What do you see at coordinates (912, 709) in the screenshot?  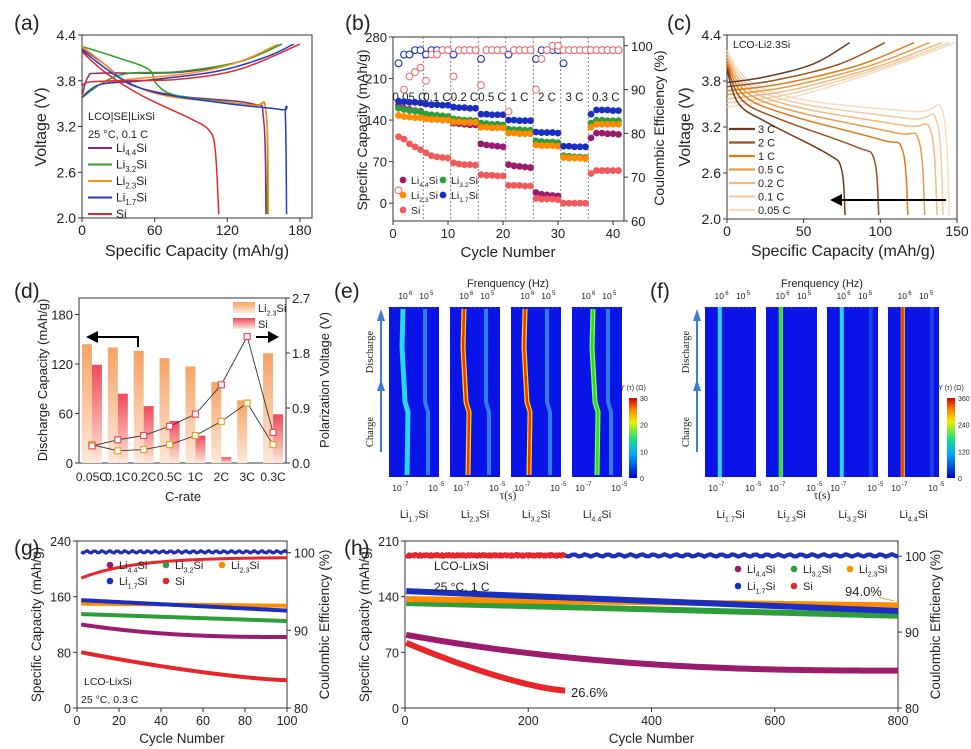 I see `y2-tick-label: 80` at bounding box center [912, 709].